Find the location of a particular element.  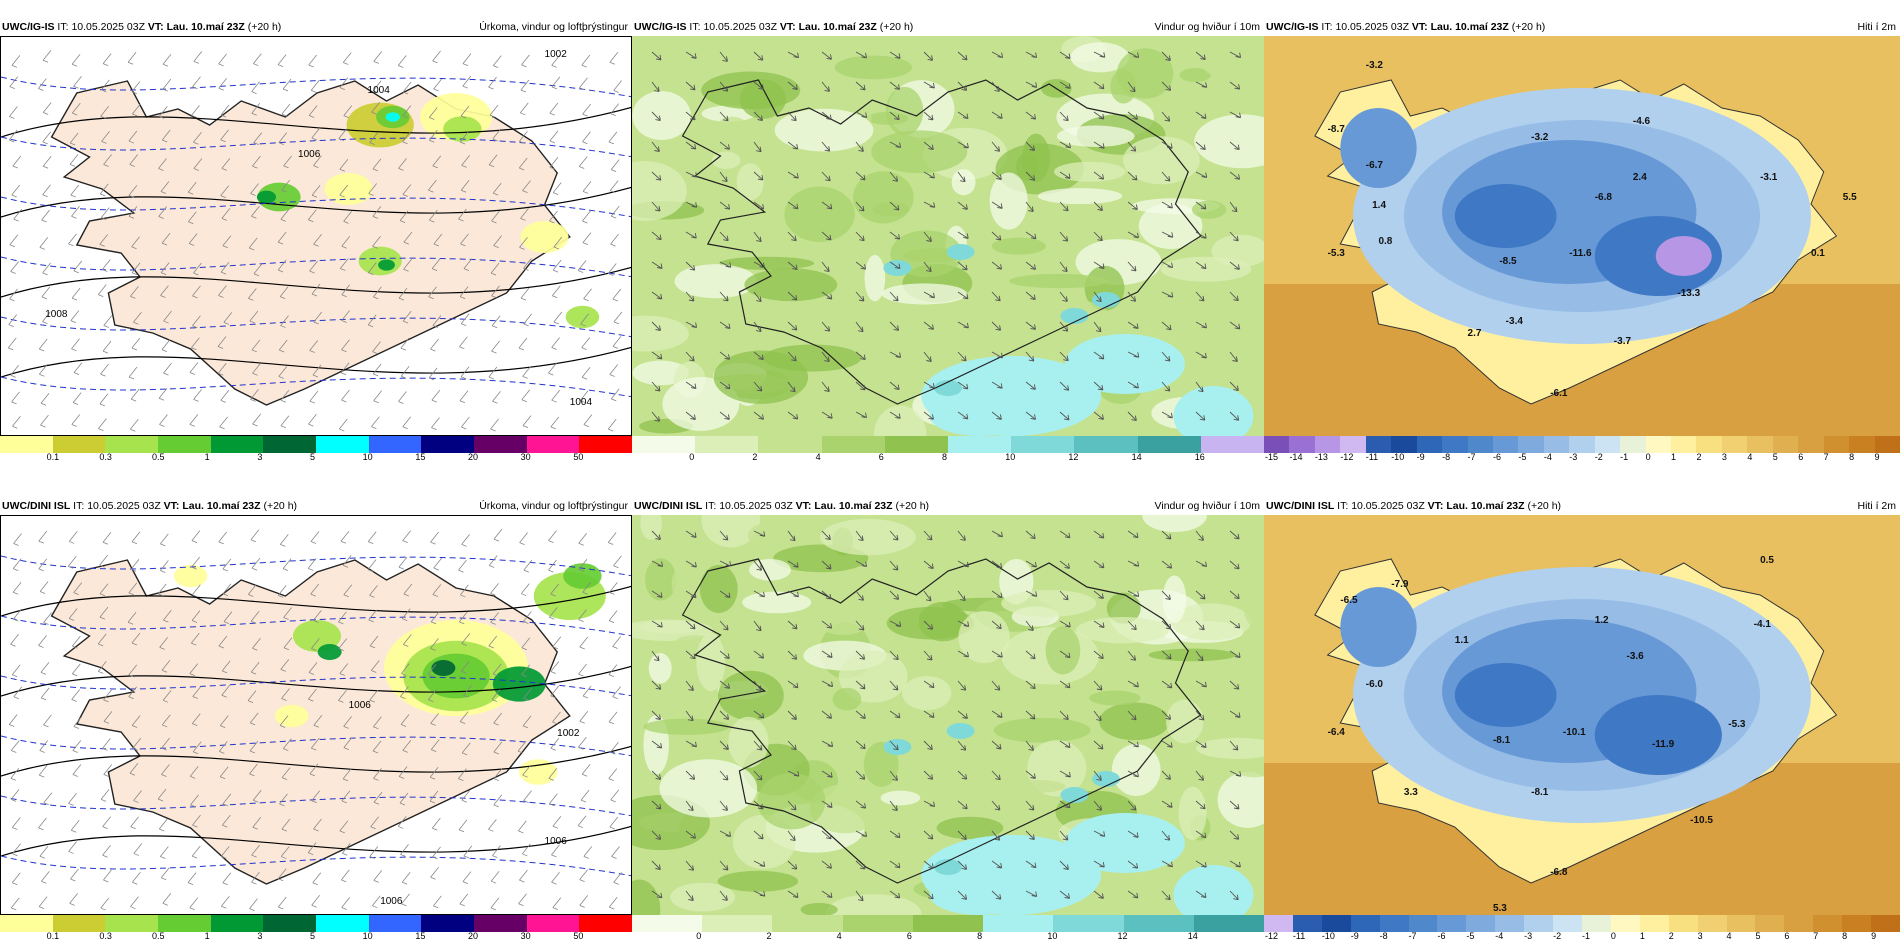

precip-area is located at coordinates (519, 684).